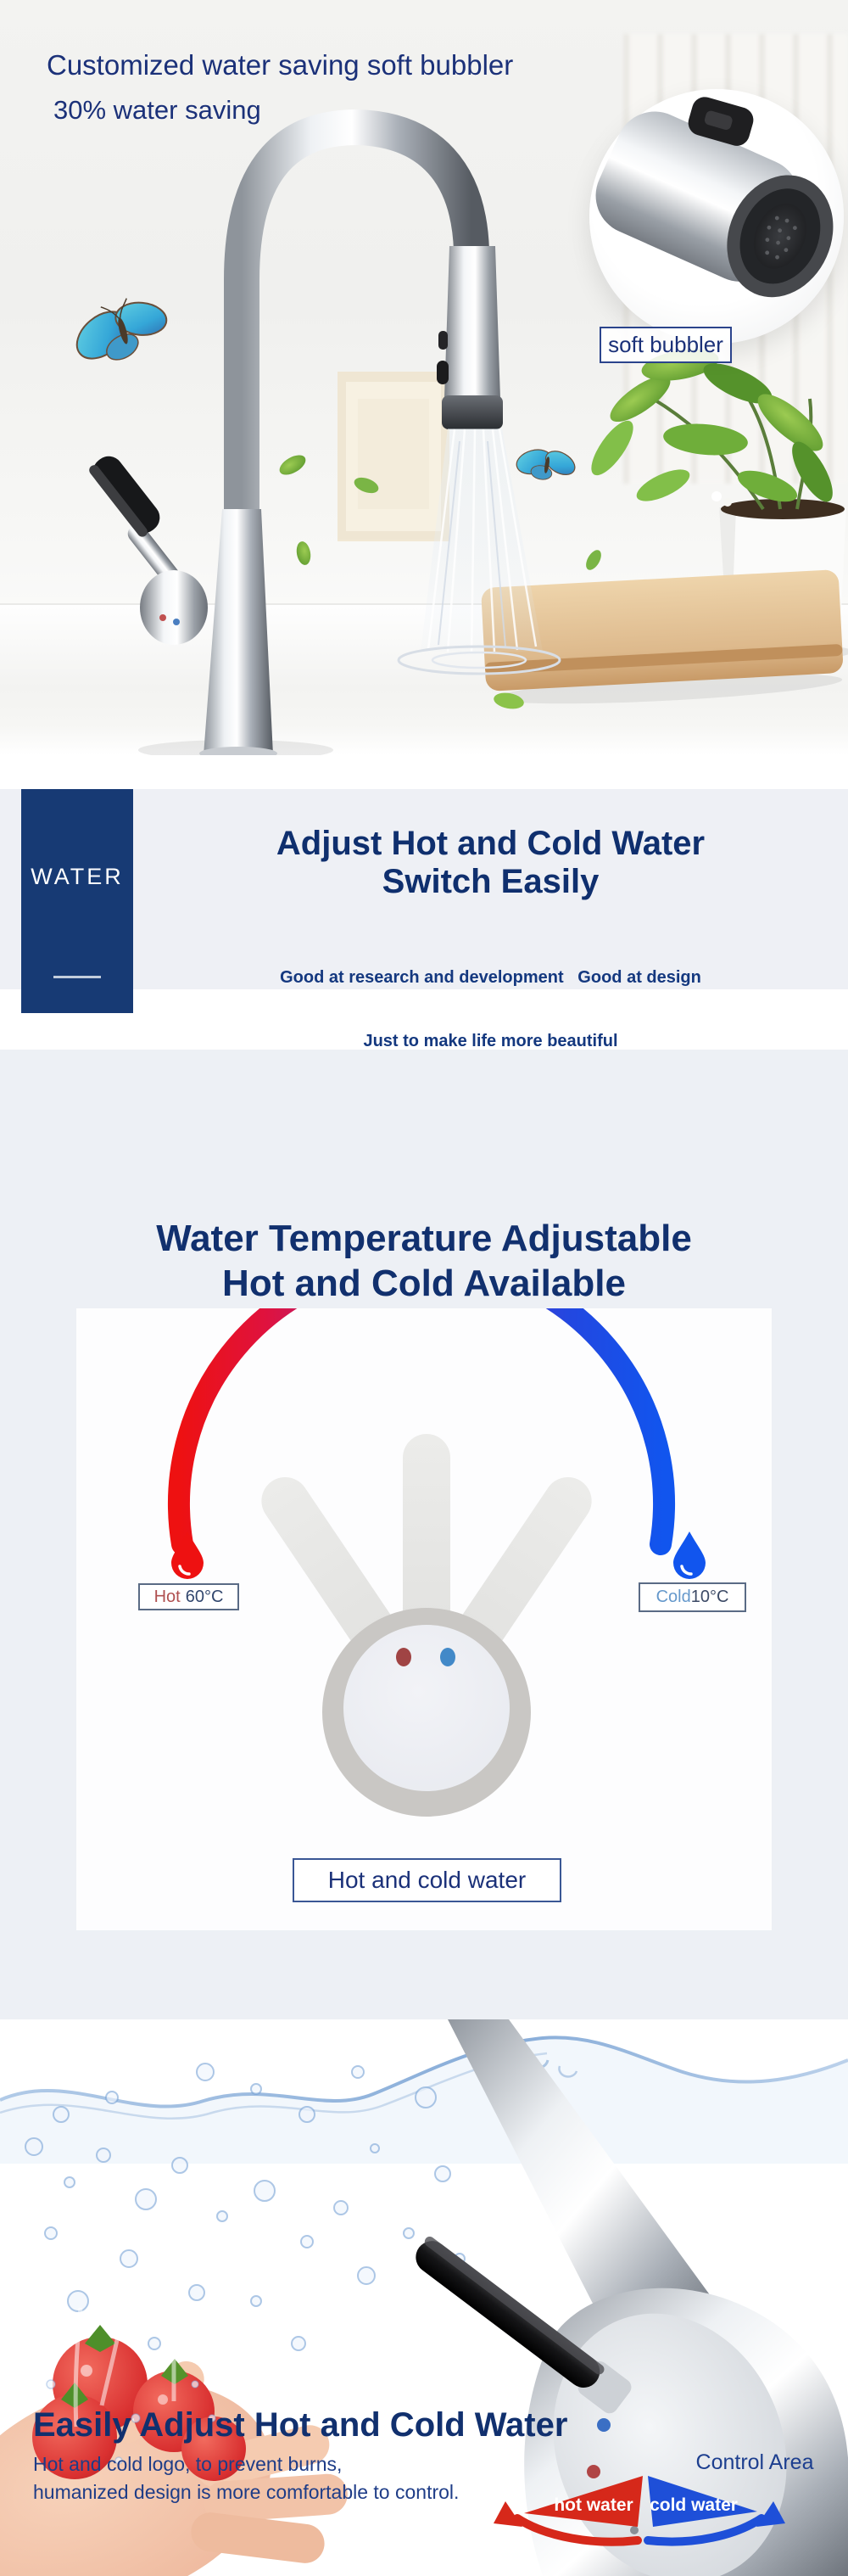 This screenshot has width=848, height=2576. I want to click on water-badge-text: WATER, so click(77, 876).